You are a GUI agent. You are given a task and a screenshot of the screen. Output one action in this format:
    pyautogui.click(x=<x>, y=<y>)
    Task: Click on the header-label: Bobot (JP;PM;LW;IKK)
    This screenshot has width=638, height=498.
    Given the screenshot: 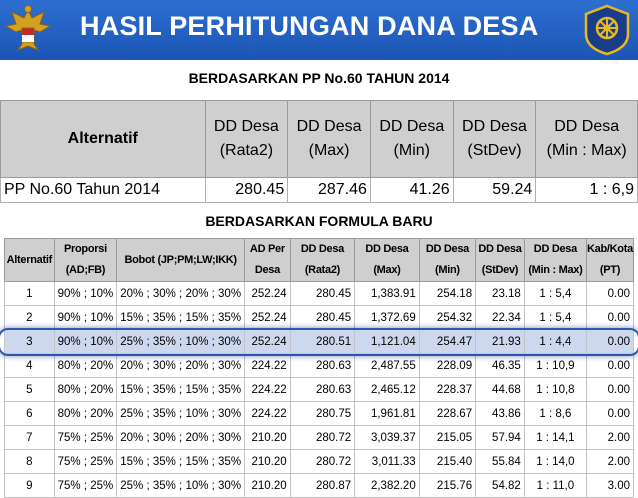 What is the action you would take?
    pyautogui.click(x=180, y=259)
    